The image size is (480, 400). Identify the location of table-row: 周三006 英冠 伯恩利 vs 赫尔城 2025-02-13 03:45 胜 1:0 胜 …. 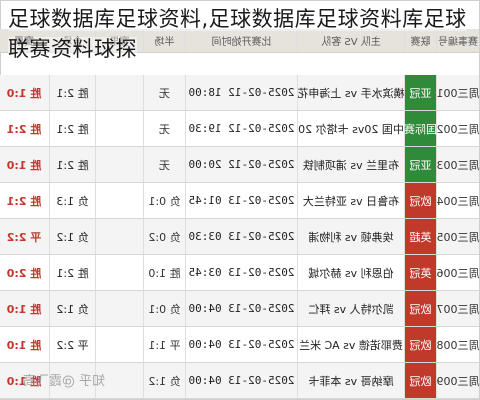
(239, 273).